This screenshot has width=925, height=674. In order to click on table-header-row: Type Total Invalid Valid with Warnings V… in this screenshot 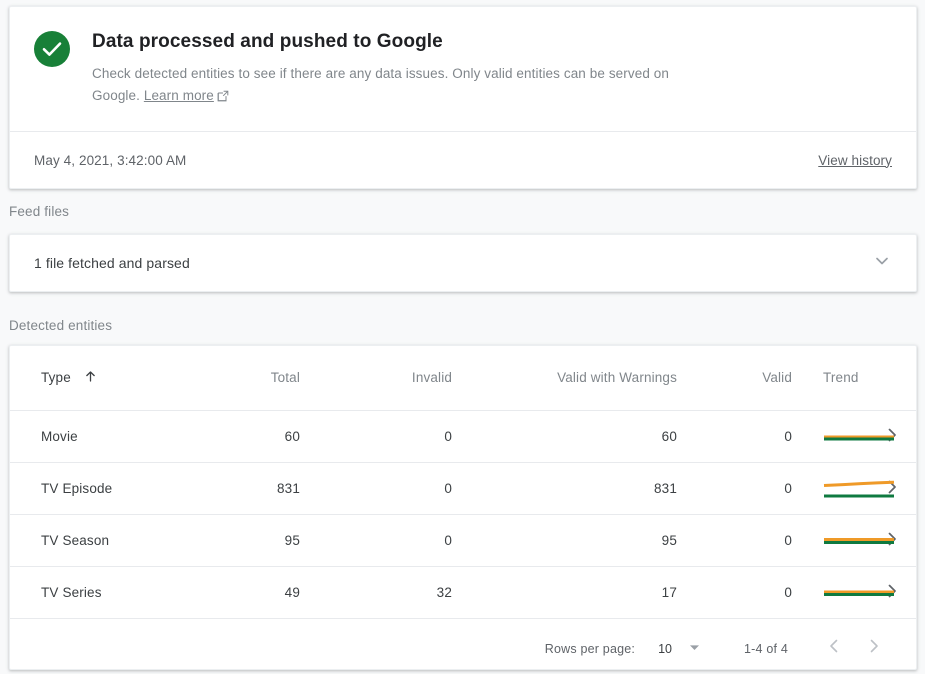, I will do `click(463, 378)`.